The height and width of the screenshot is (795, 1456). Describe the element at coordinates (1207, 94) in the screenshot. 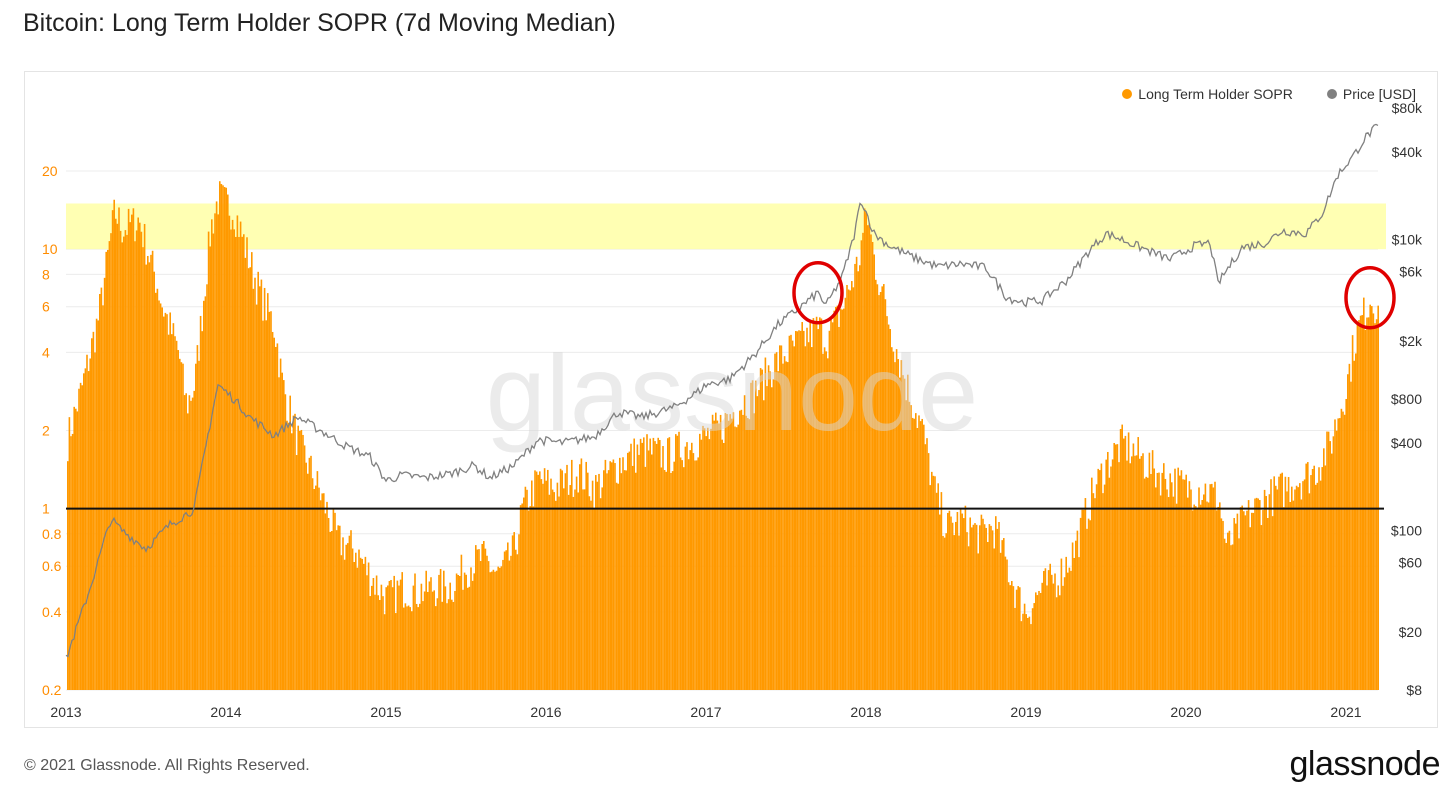

I see `legend-item-sopr: Long Term Holder SOPR` at that location.